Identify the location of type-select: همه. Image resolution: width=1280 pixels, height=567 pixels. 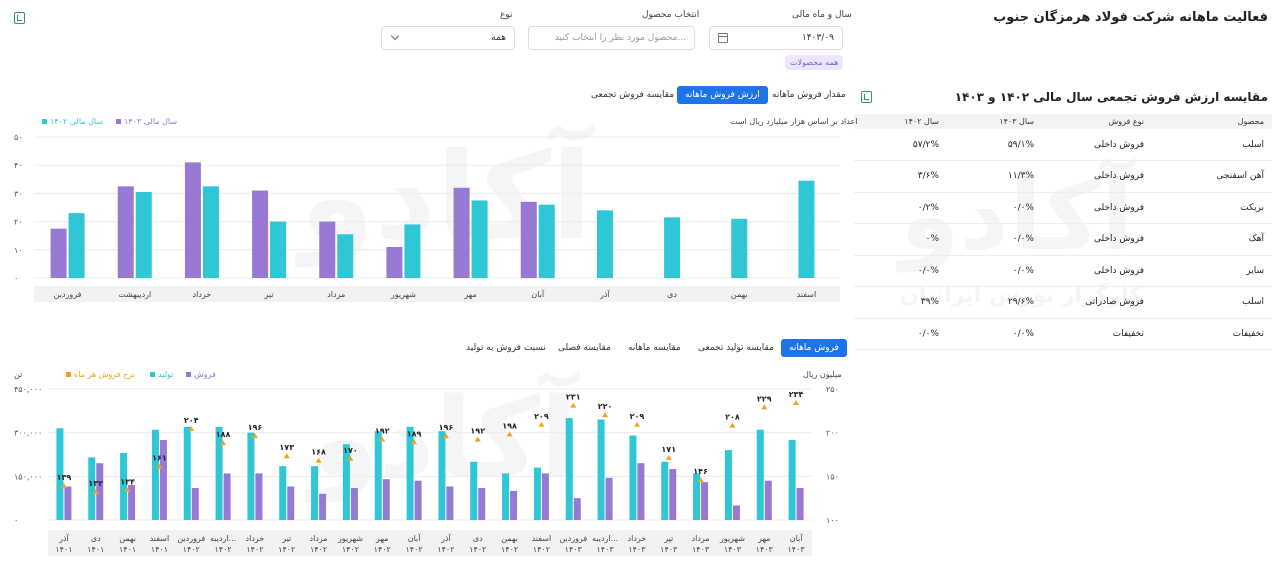
(448, 38).